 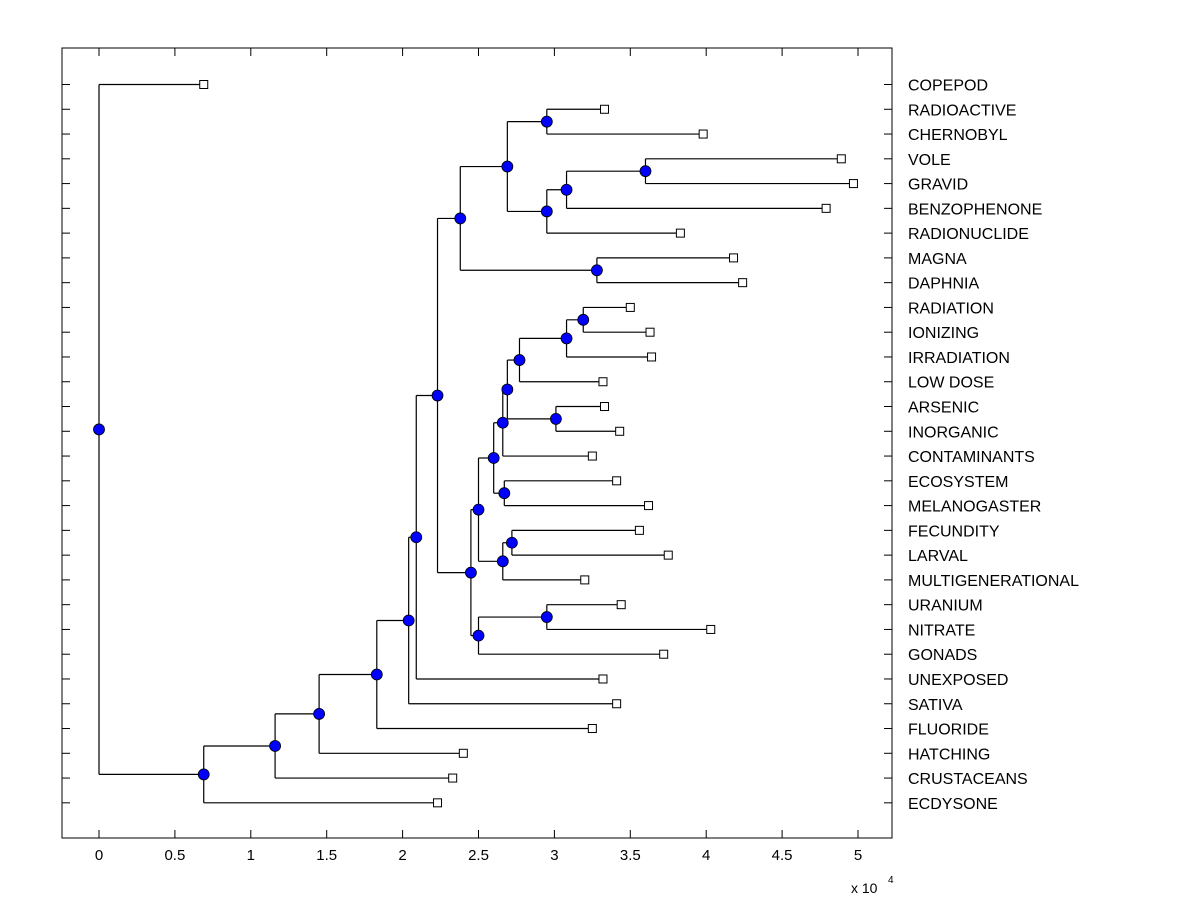 I want to click on leaf-label: MELANOGASTER, so click(x=974, y=507).